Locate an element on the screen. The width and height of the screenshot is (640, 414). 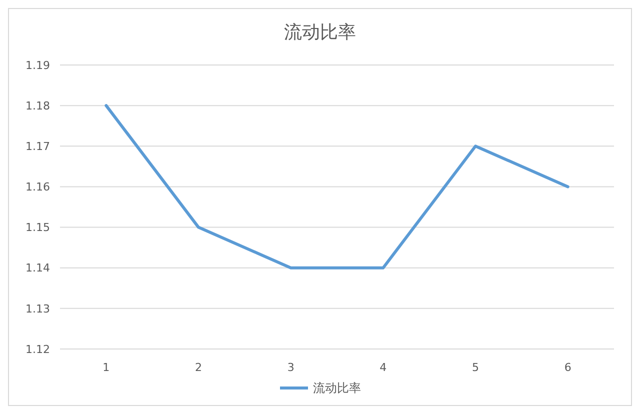
y-tick-label: 1.15 is located at coordinates (38, 227).